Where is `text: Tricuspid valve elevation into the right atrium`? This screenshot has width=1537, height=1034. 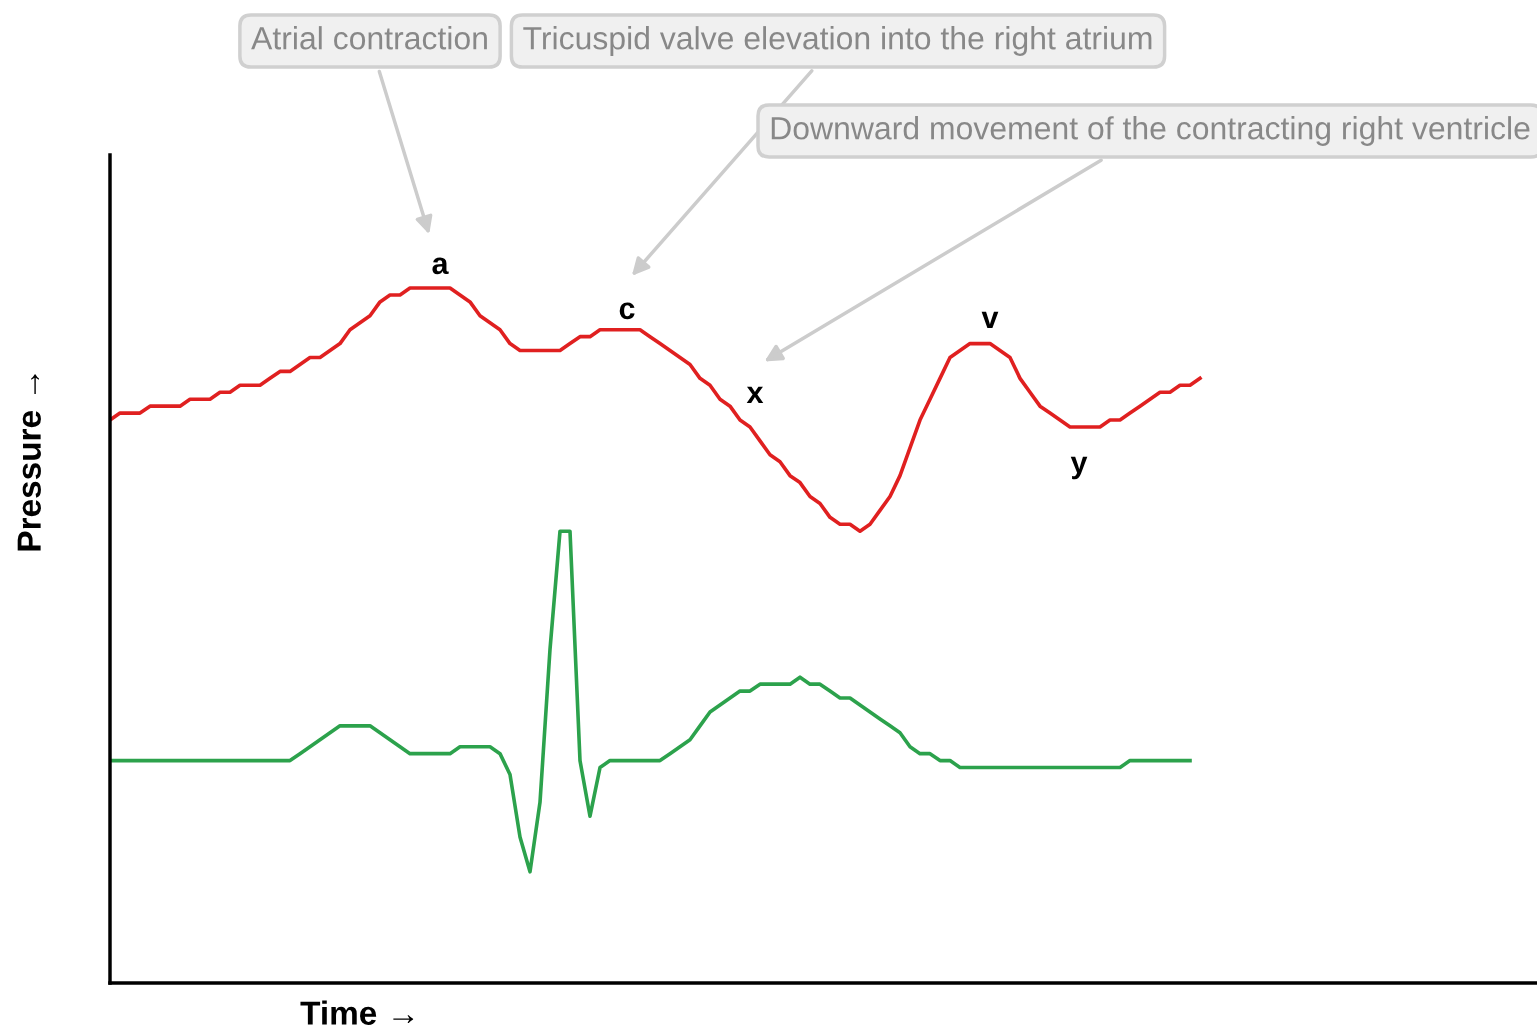
text: Tricuspid valve elevation into the right atrium is located at coordinates (837, 41).